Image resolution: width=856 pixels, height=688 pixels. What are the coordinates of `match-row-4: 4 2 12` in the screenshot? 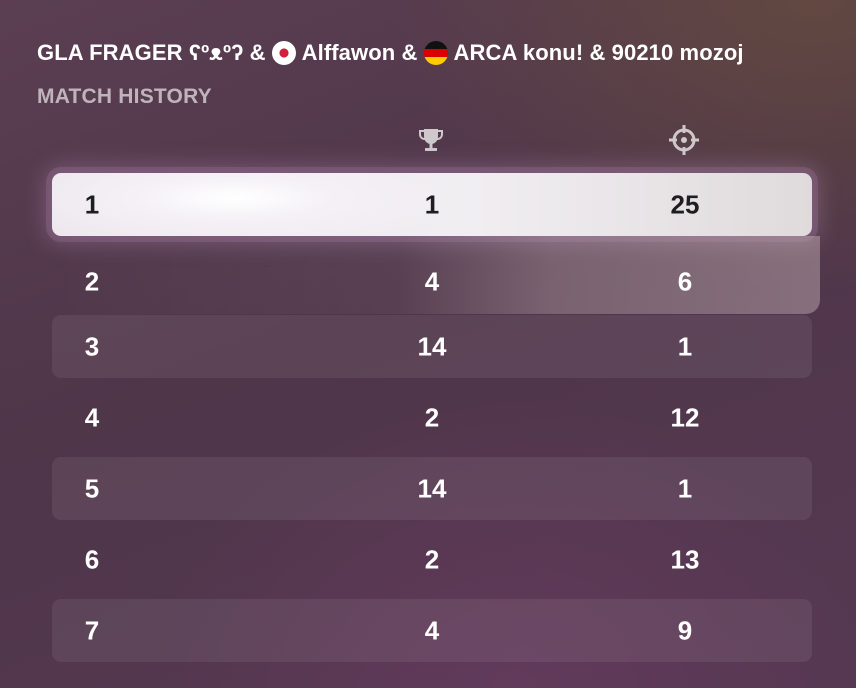 It's located at (432, 417).